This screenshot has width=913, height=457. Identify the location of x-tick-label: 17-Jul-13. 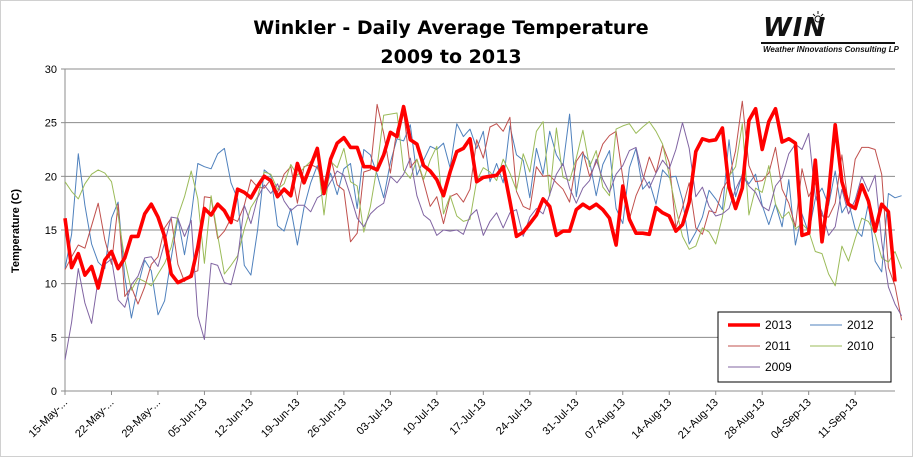
(468, 417).